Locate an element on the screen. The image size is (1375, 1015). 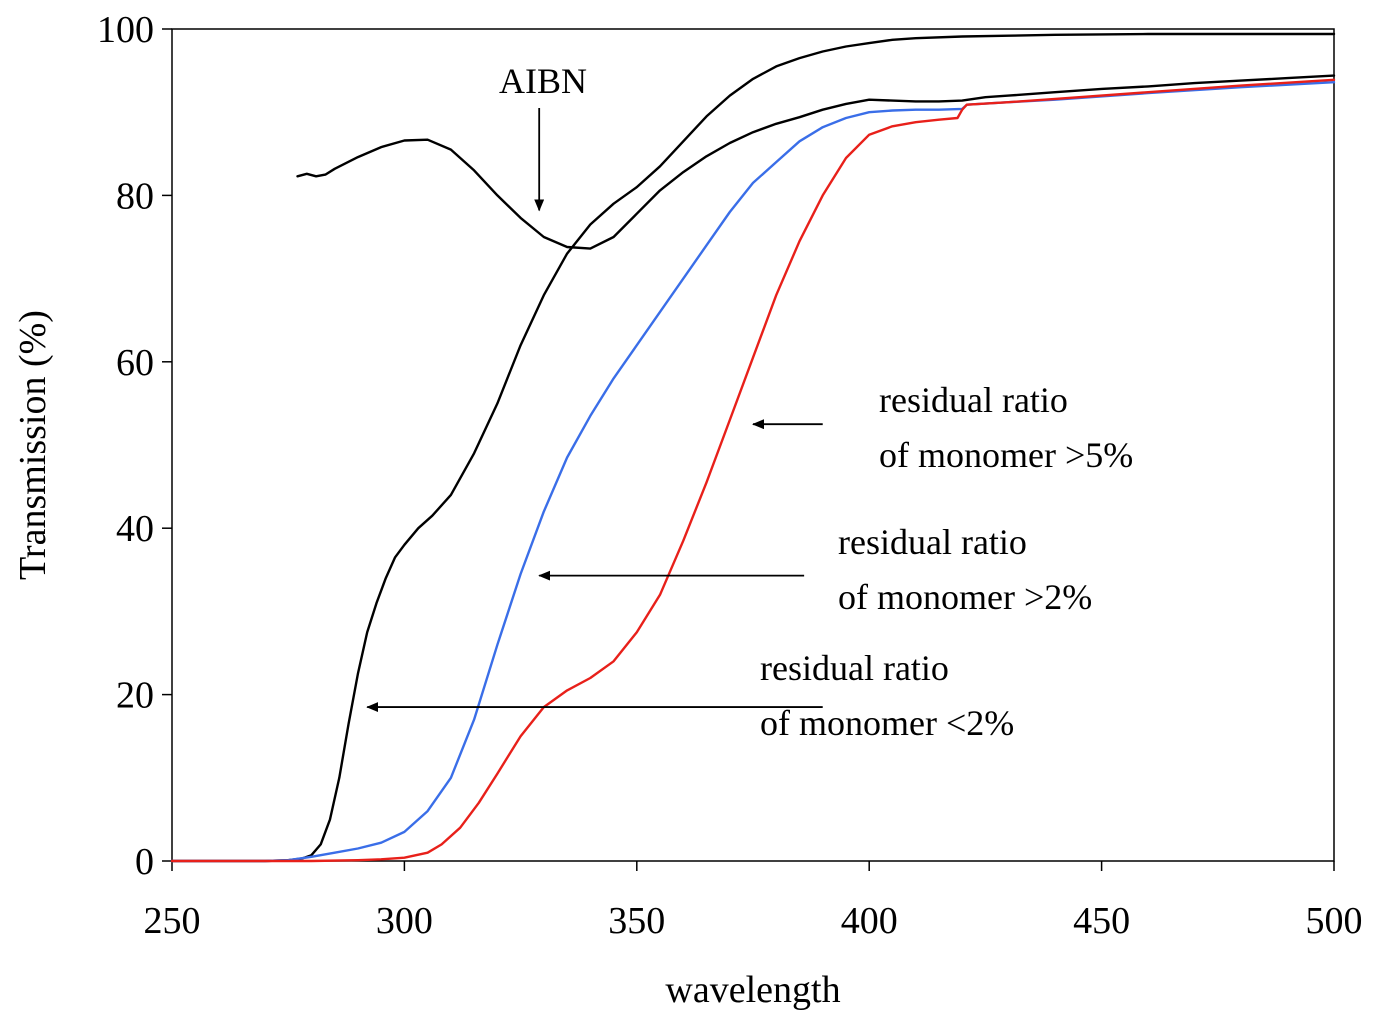
annotation-label-aibn: AIBN is located at coordinates (543, 81).